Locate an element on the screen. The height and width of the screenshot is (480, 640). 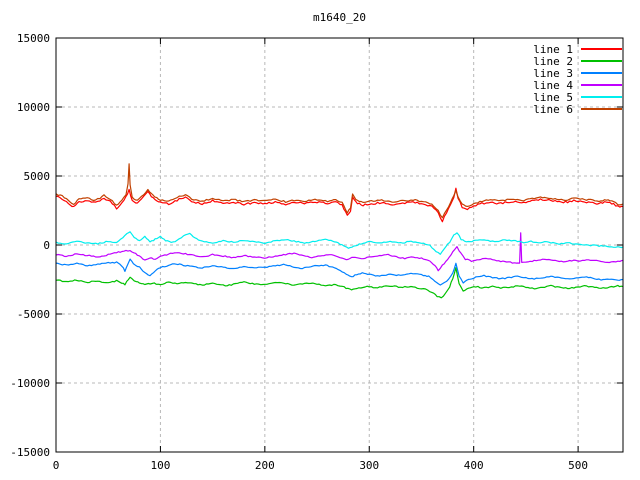
legend-item: line 3 is located at coordinates (577, 73).